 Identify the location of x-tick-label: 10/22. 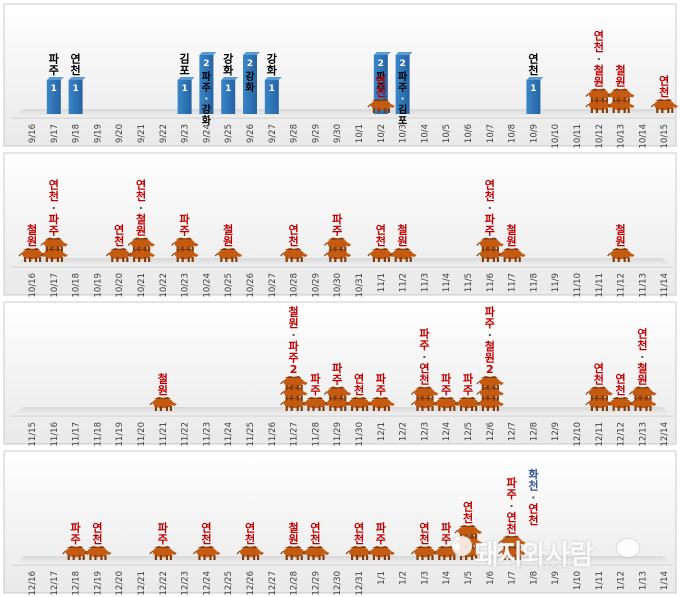
(164, 285).